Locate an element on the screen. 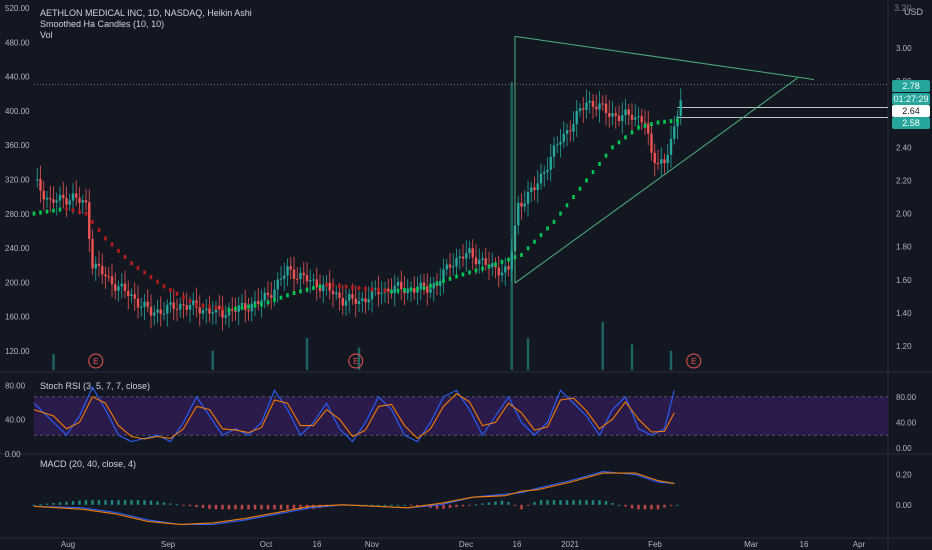 The width and height of the screenshot is (932, 550). time-axis-tick-label: Dec is located at coordinates (466, 544).